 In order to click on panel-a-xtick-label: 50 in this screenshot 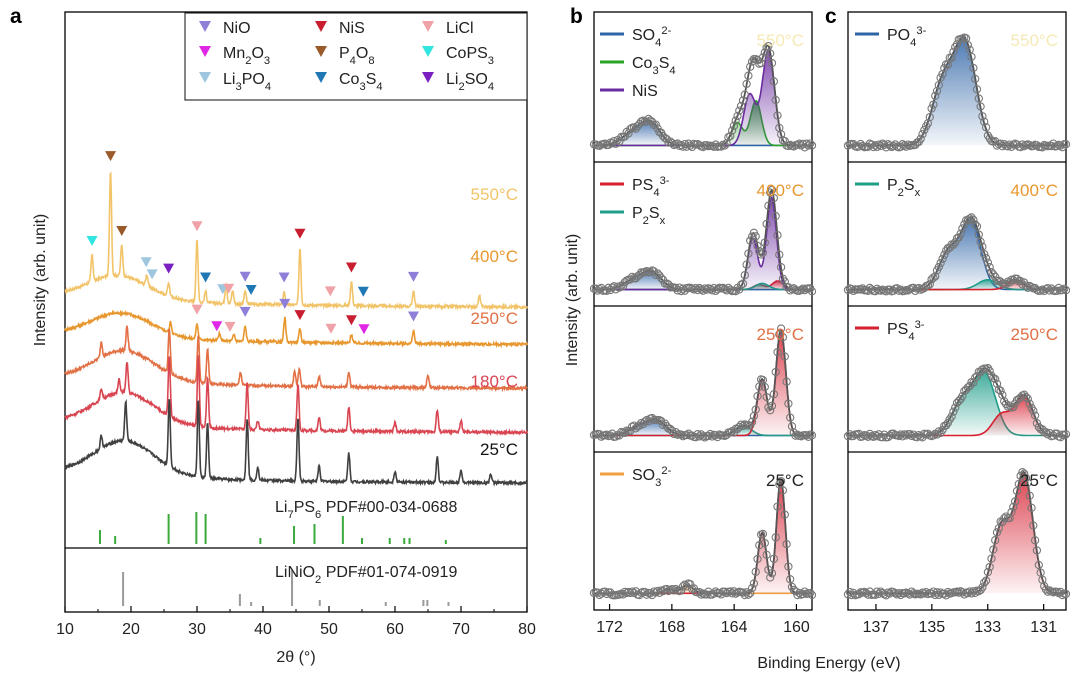, I will do `click(329, 629)`.